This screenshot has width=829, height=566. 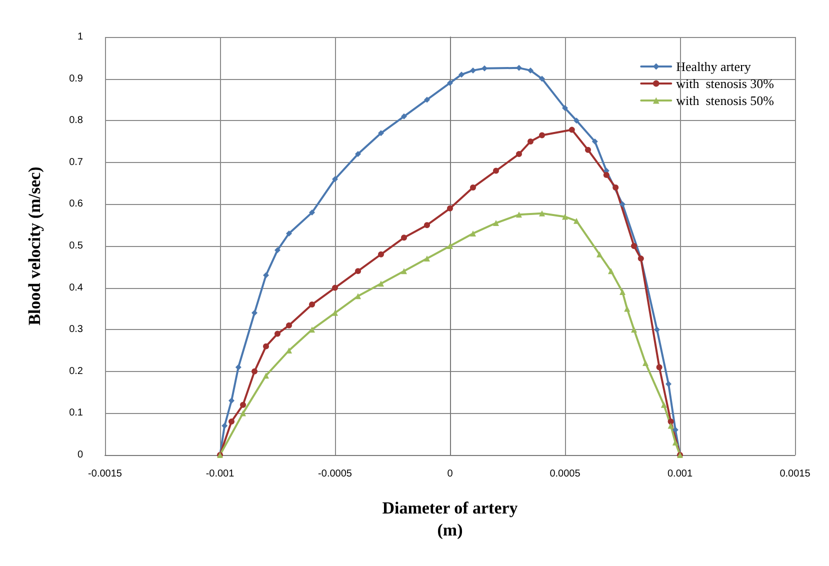 What do you see at coordinates (335, 474) in the screenshot?
I see `x-tick-label: -0.0005` at bounding box center [335, 474].